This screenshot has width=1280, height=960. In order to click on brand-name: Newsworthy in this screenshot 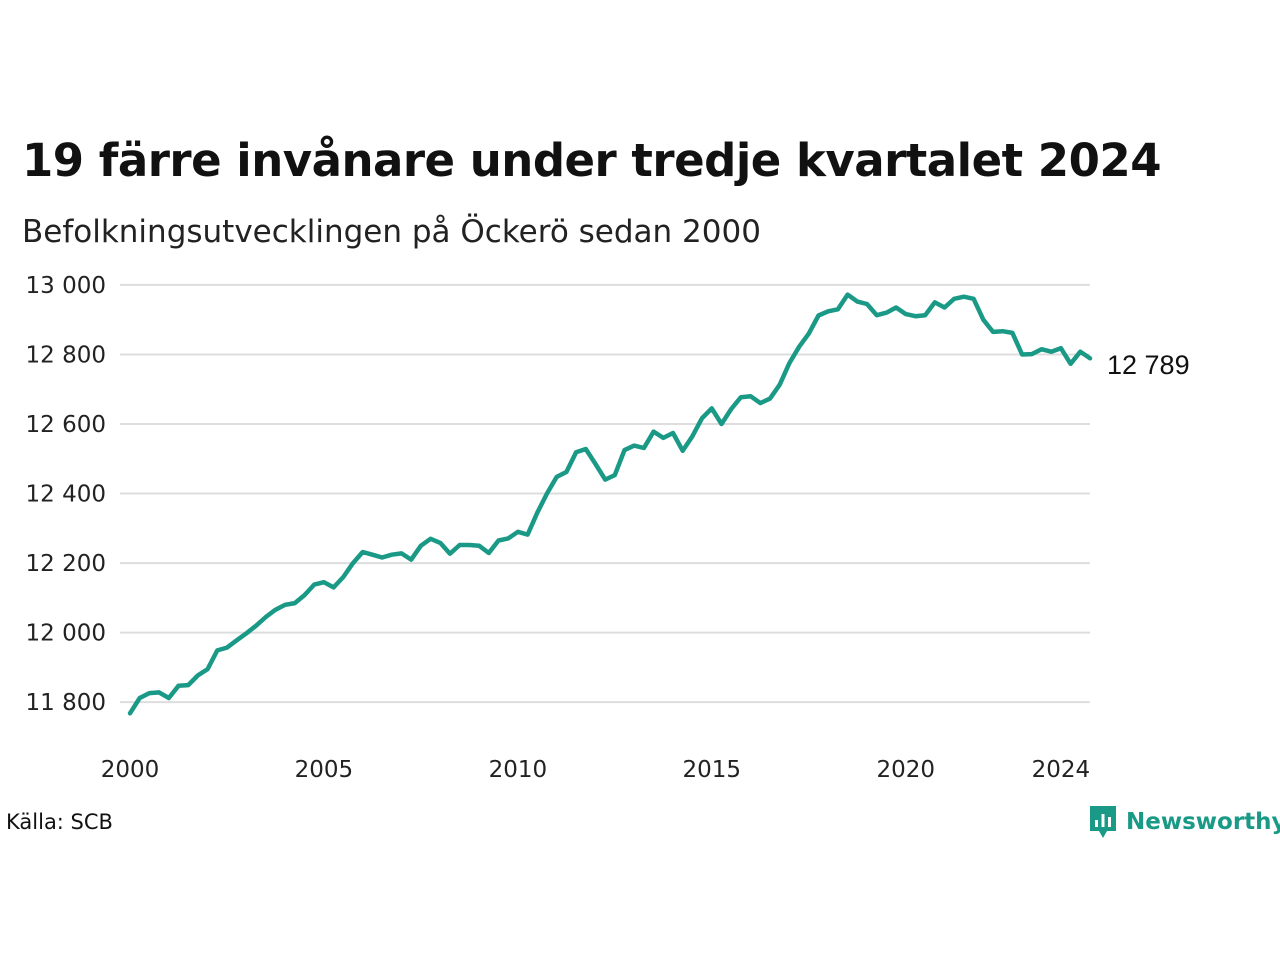, I will do `click(1203, 822)`.